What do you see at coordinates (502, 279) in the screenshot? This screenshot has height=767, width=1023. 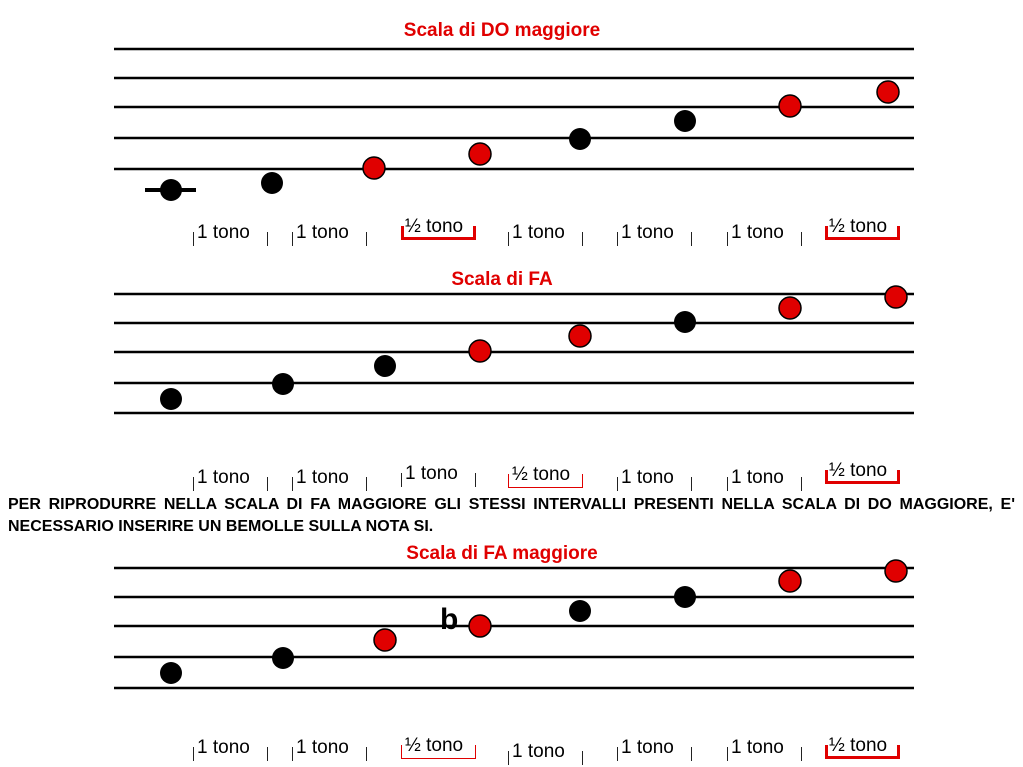 I see `title-fa: Scala di FA` at bounding box center [502, 279].